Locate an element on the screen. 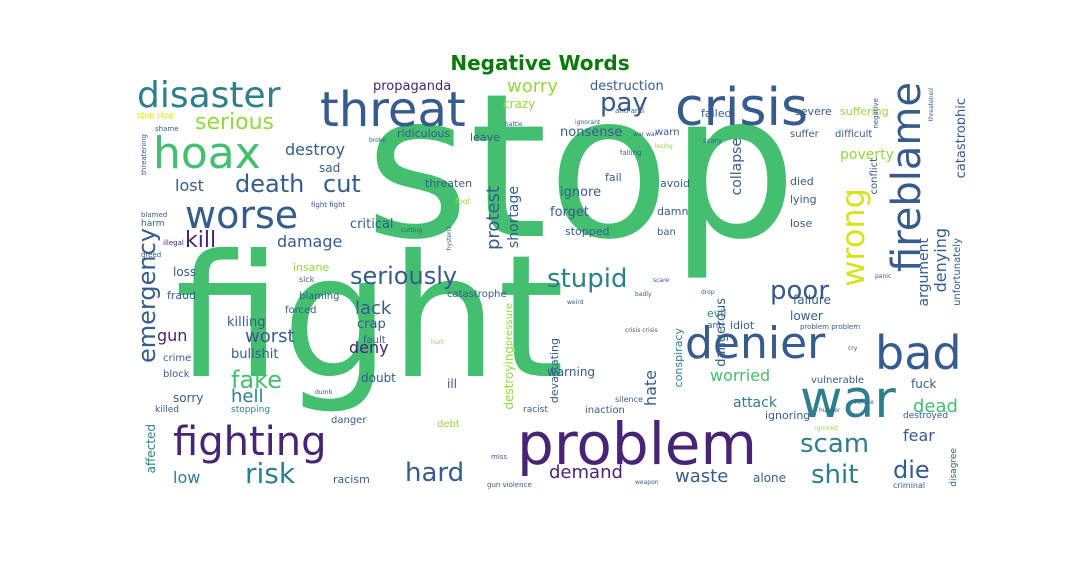 This screenshot has height=576, width=1080. cloud-word: ignored is located at coordinates (826, 428).